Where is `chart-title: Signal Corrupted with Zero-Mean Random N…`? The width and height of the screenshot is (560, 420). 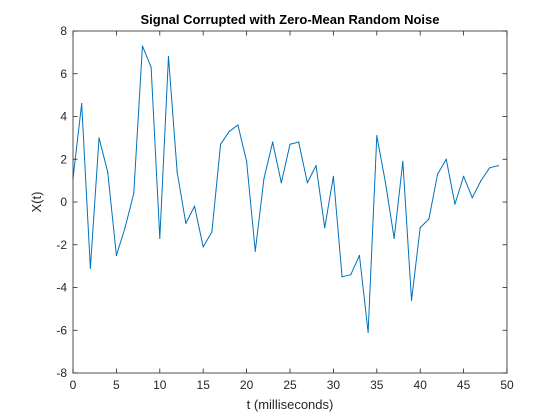 chart-title: Signal Corrupted with Zero-Mean Random N… is located at coordinates (289, 19).